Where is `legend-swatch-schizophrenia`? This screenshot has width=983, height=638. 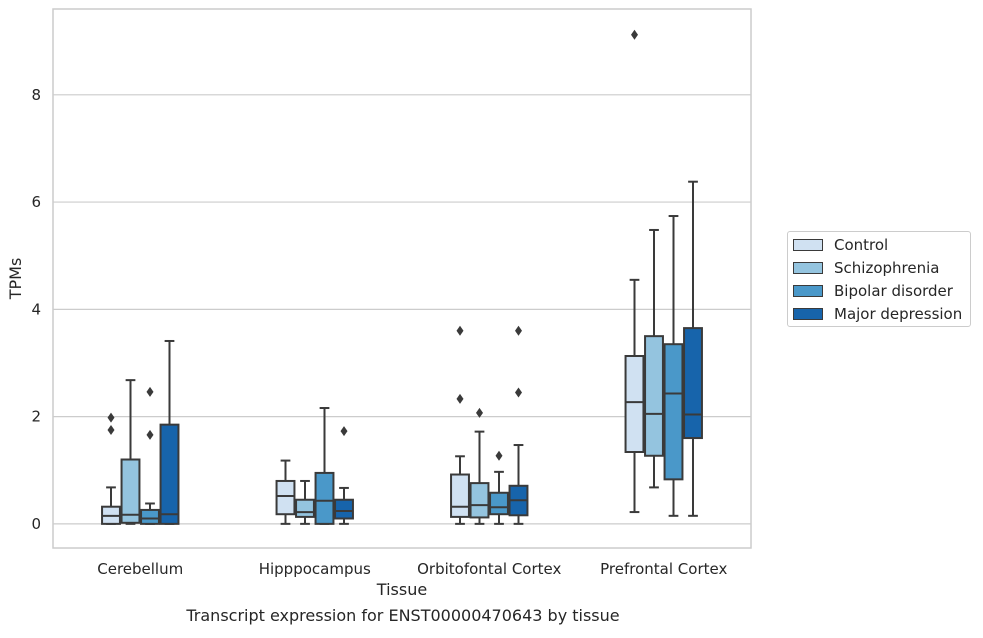
legend-swatch-schizophrenia is located at coordinates (808, 268).